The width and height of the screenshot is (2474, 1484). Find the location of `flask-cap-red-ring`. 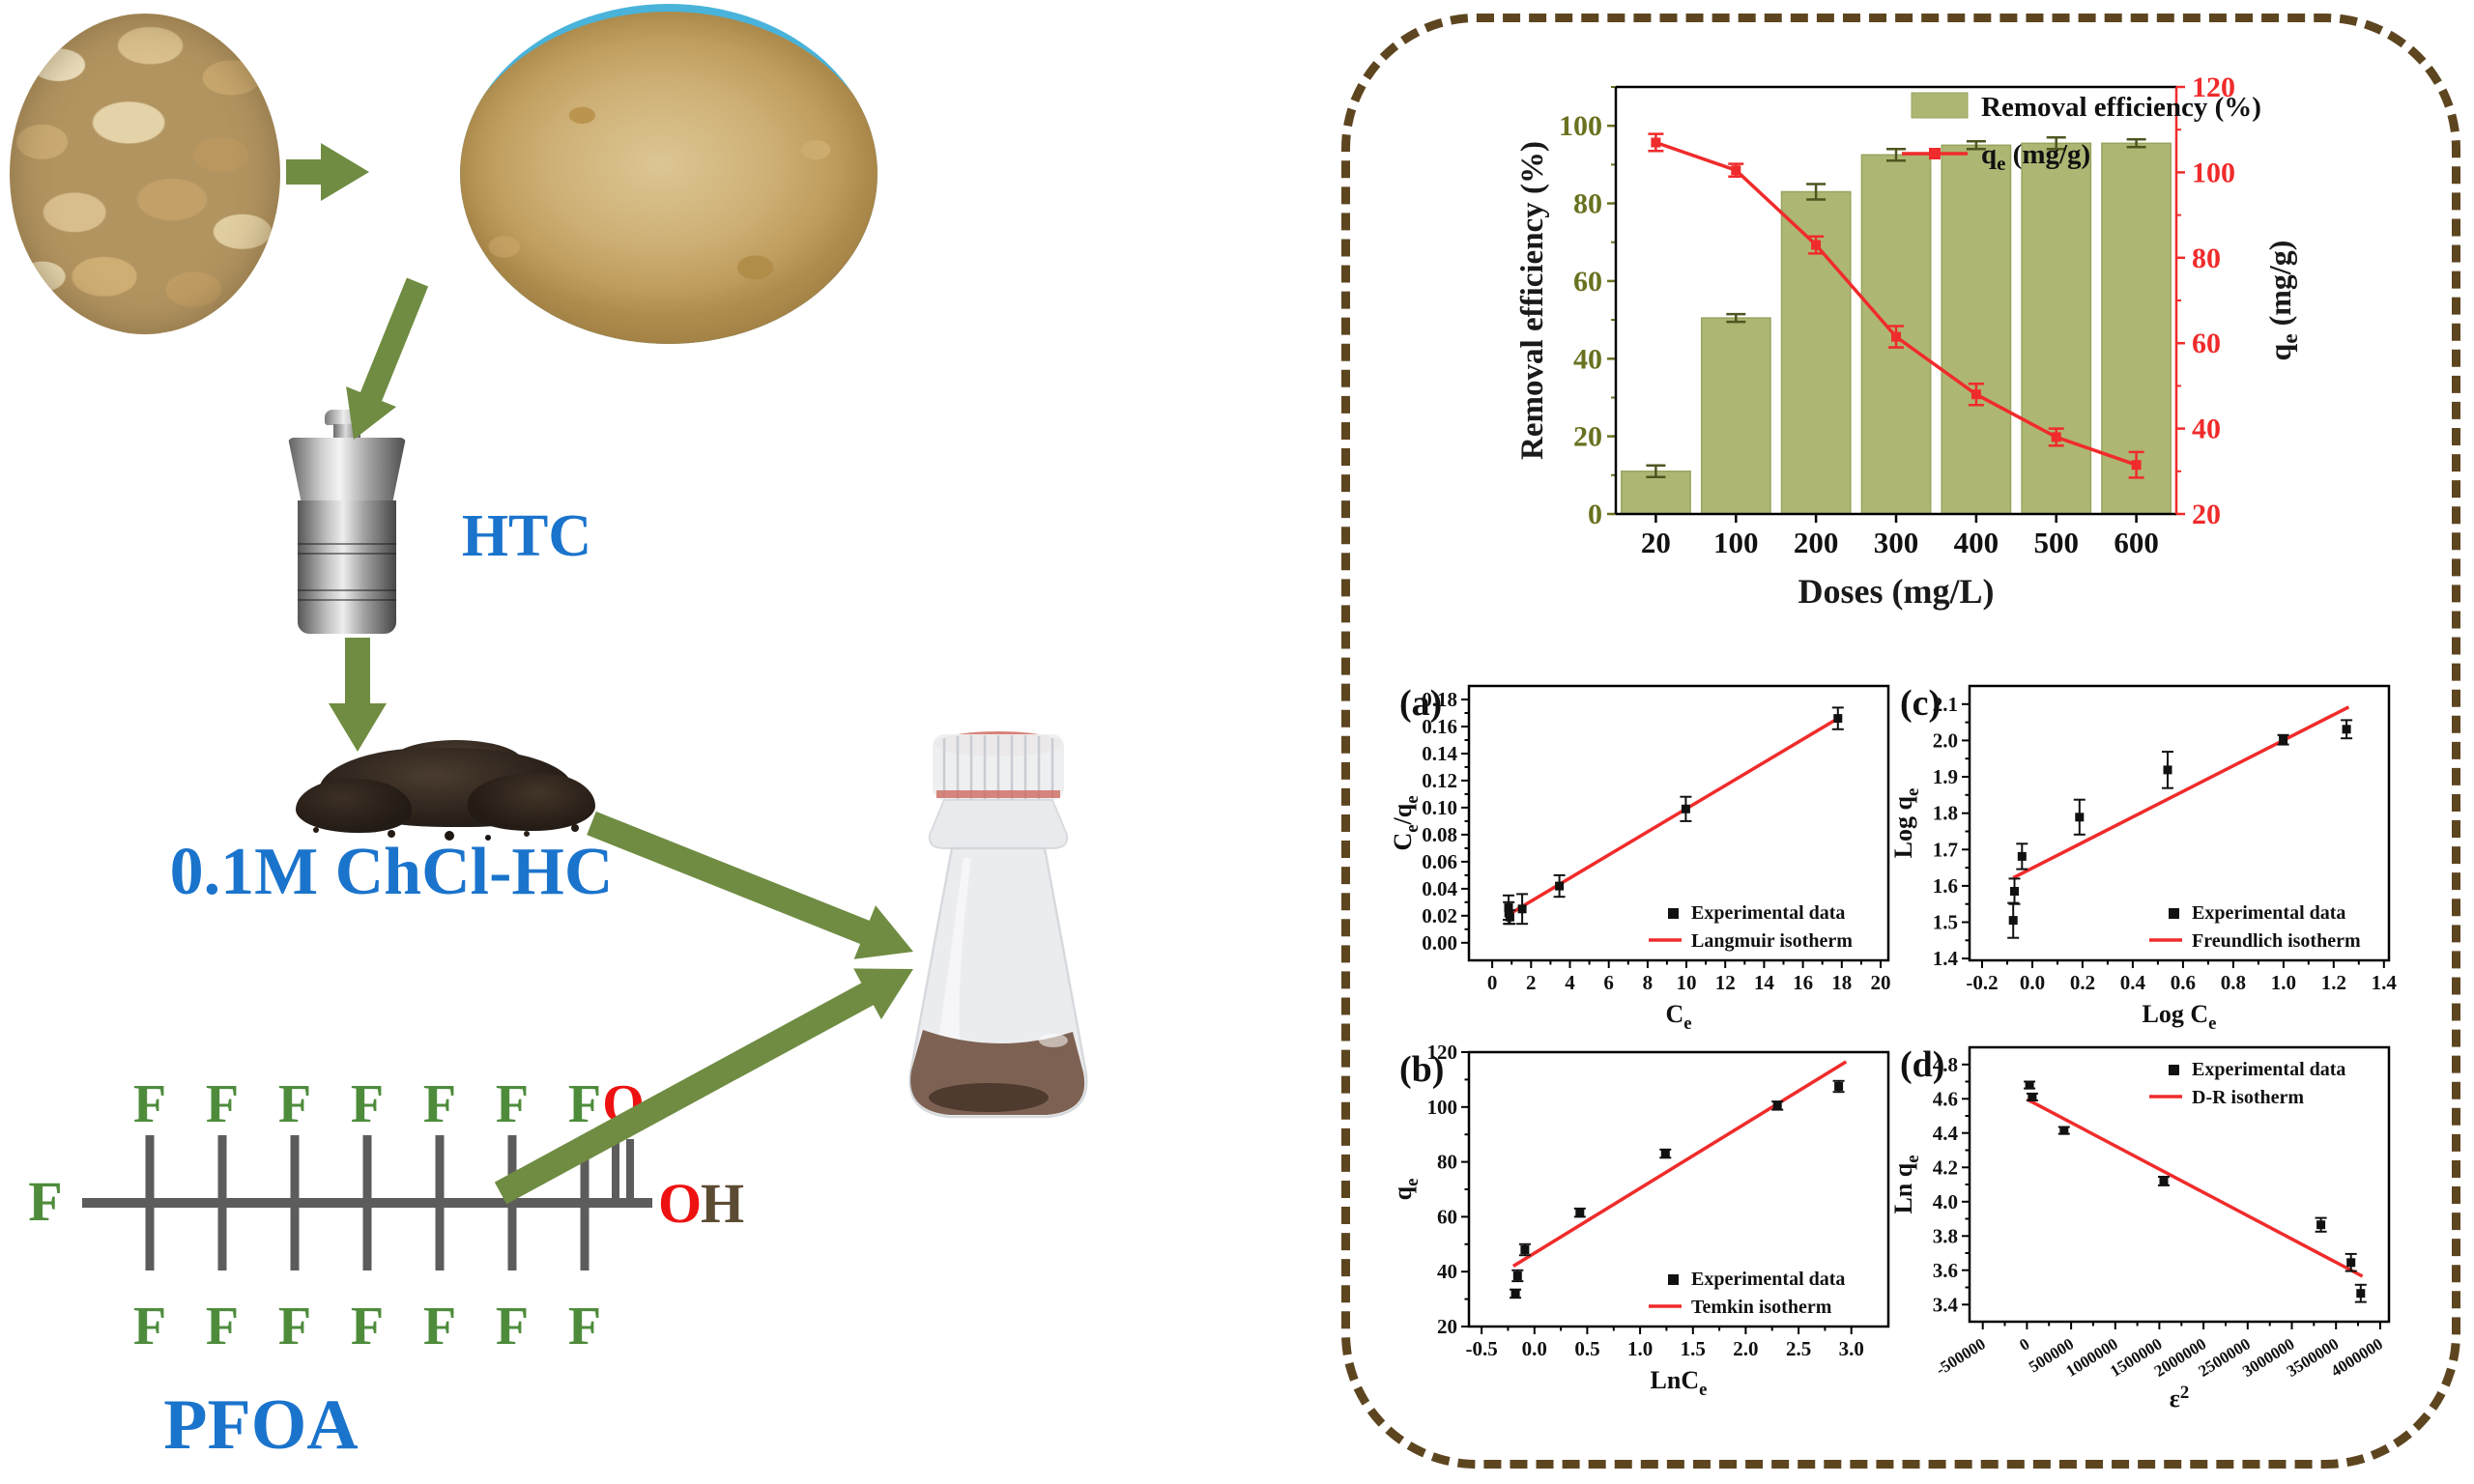

flask-cap-red-ring is located at coordinates (998, 794).